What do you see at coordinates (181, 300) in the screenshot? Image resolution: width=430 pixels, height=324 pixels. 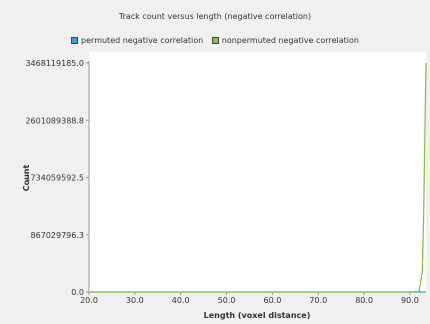 I see `x-tick-label: 40.0` at bounding box center [181, 300].